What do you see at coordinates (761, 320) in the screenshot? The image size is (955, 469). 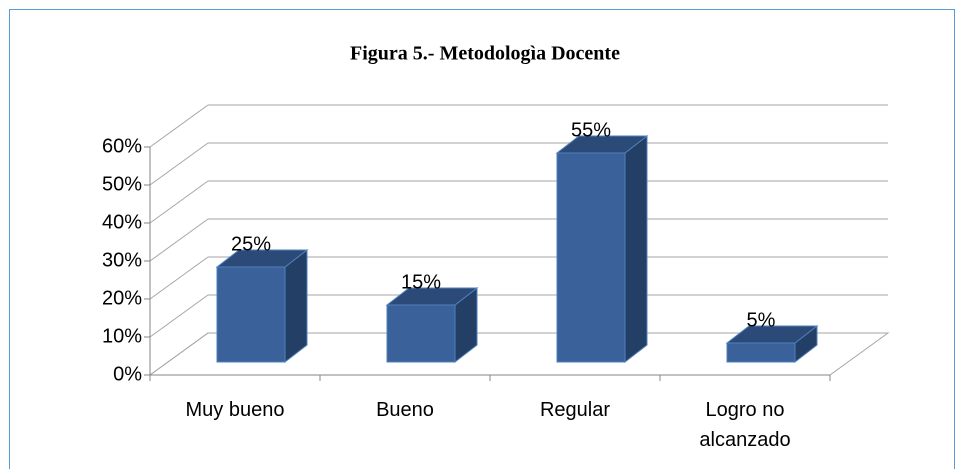 I see `value-label: 5%` at bounding box center [761, 320].